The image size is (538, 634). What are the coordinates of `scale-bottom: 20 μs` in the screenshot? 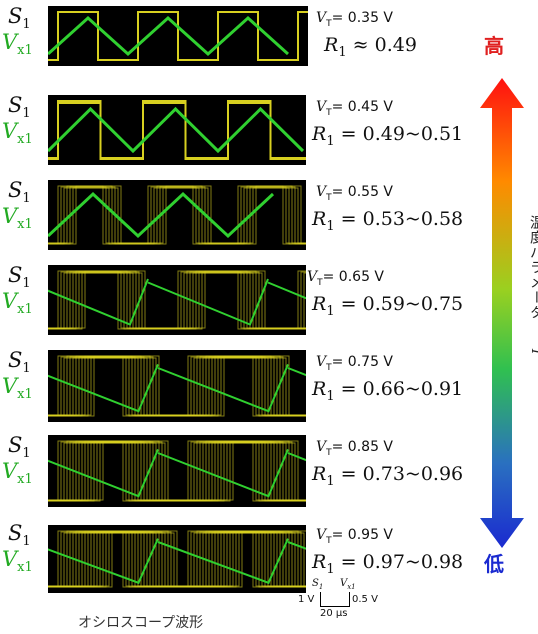 It's located at (334, 613).